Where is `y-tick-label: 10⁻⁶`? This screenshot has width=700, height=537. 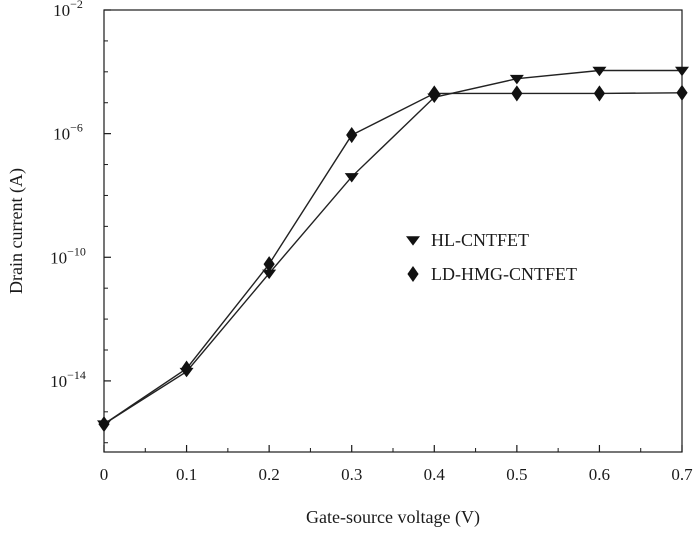
y-tick-label: 10⁻⁶ is located at coordinates (68, 132).